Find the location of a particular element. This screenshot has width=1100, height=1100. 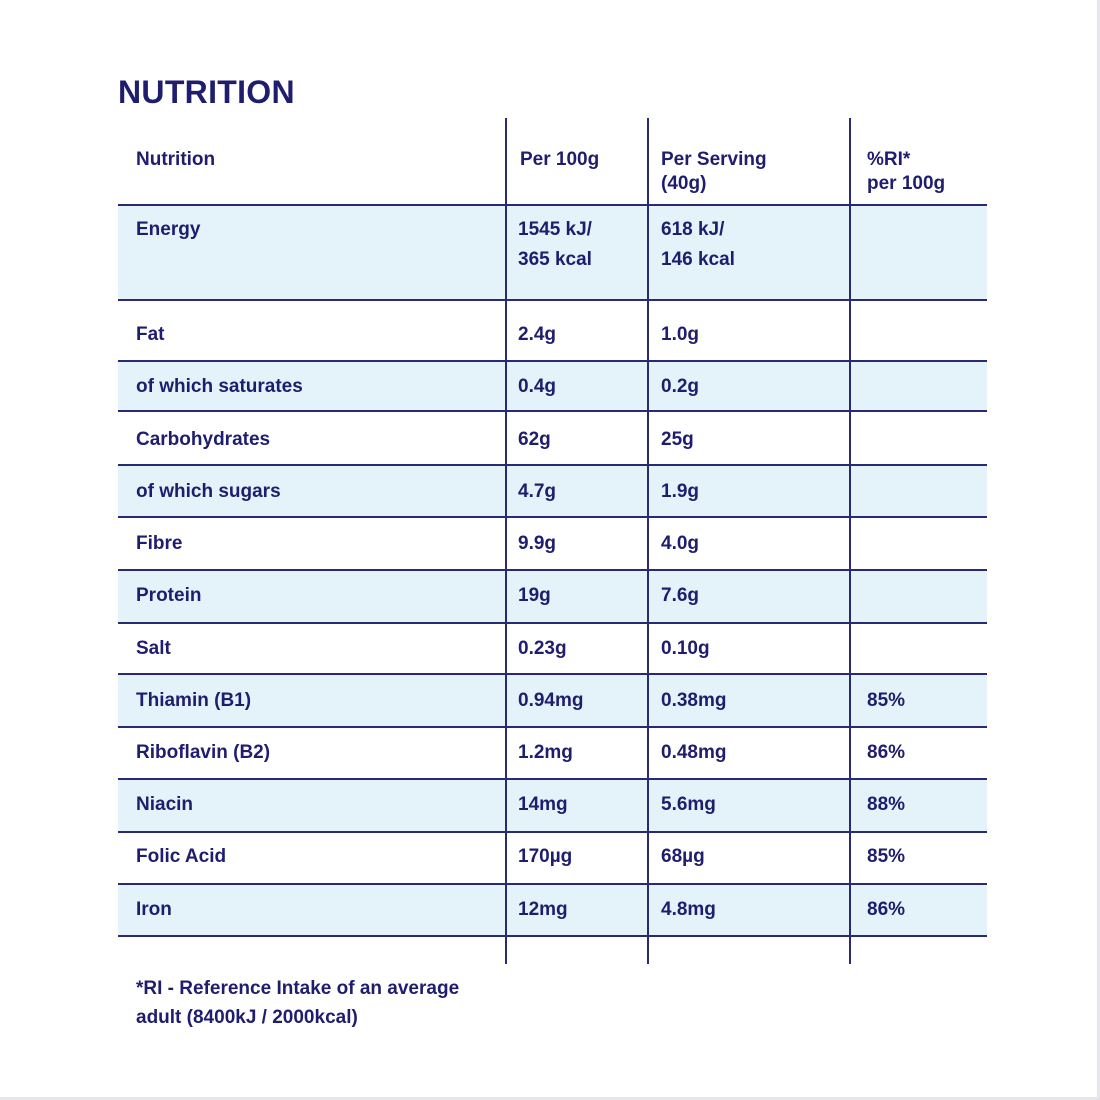

energy-per-serving-kcal: 146 kcal is located at coordinates (698, 259).